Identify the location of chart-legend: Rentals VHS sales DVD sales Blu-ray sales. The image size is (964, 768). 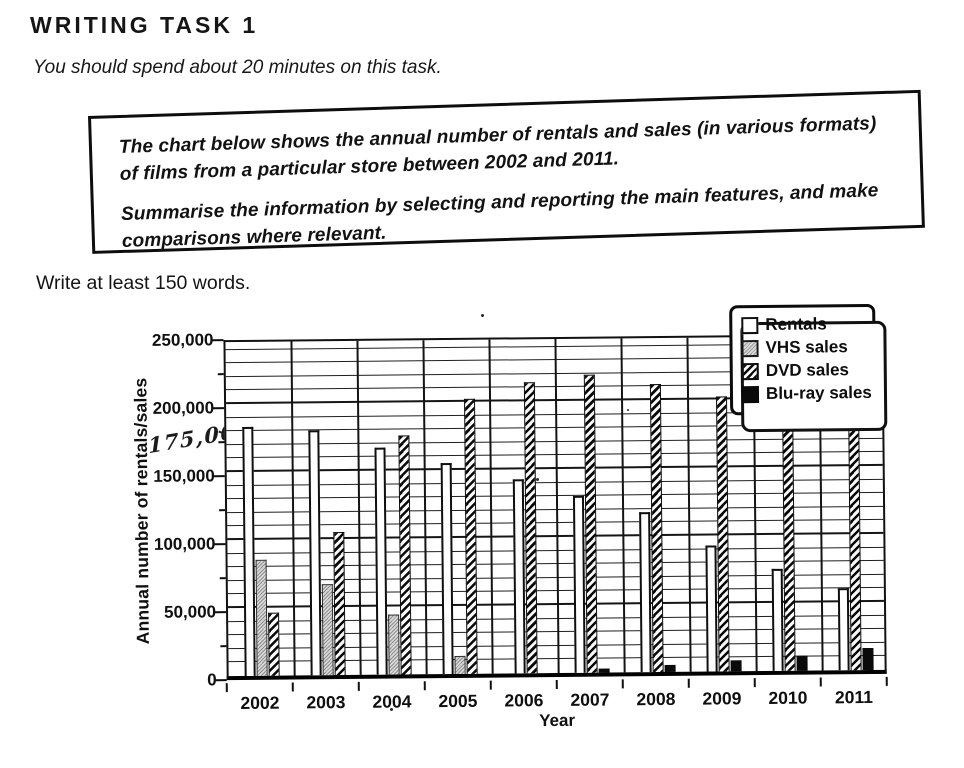
(803, 359).